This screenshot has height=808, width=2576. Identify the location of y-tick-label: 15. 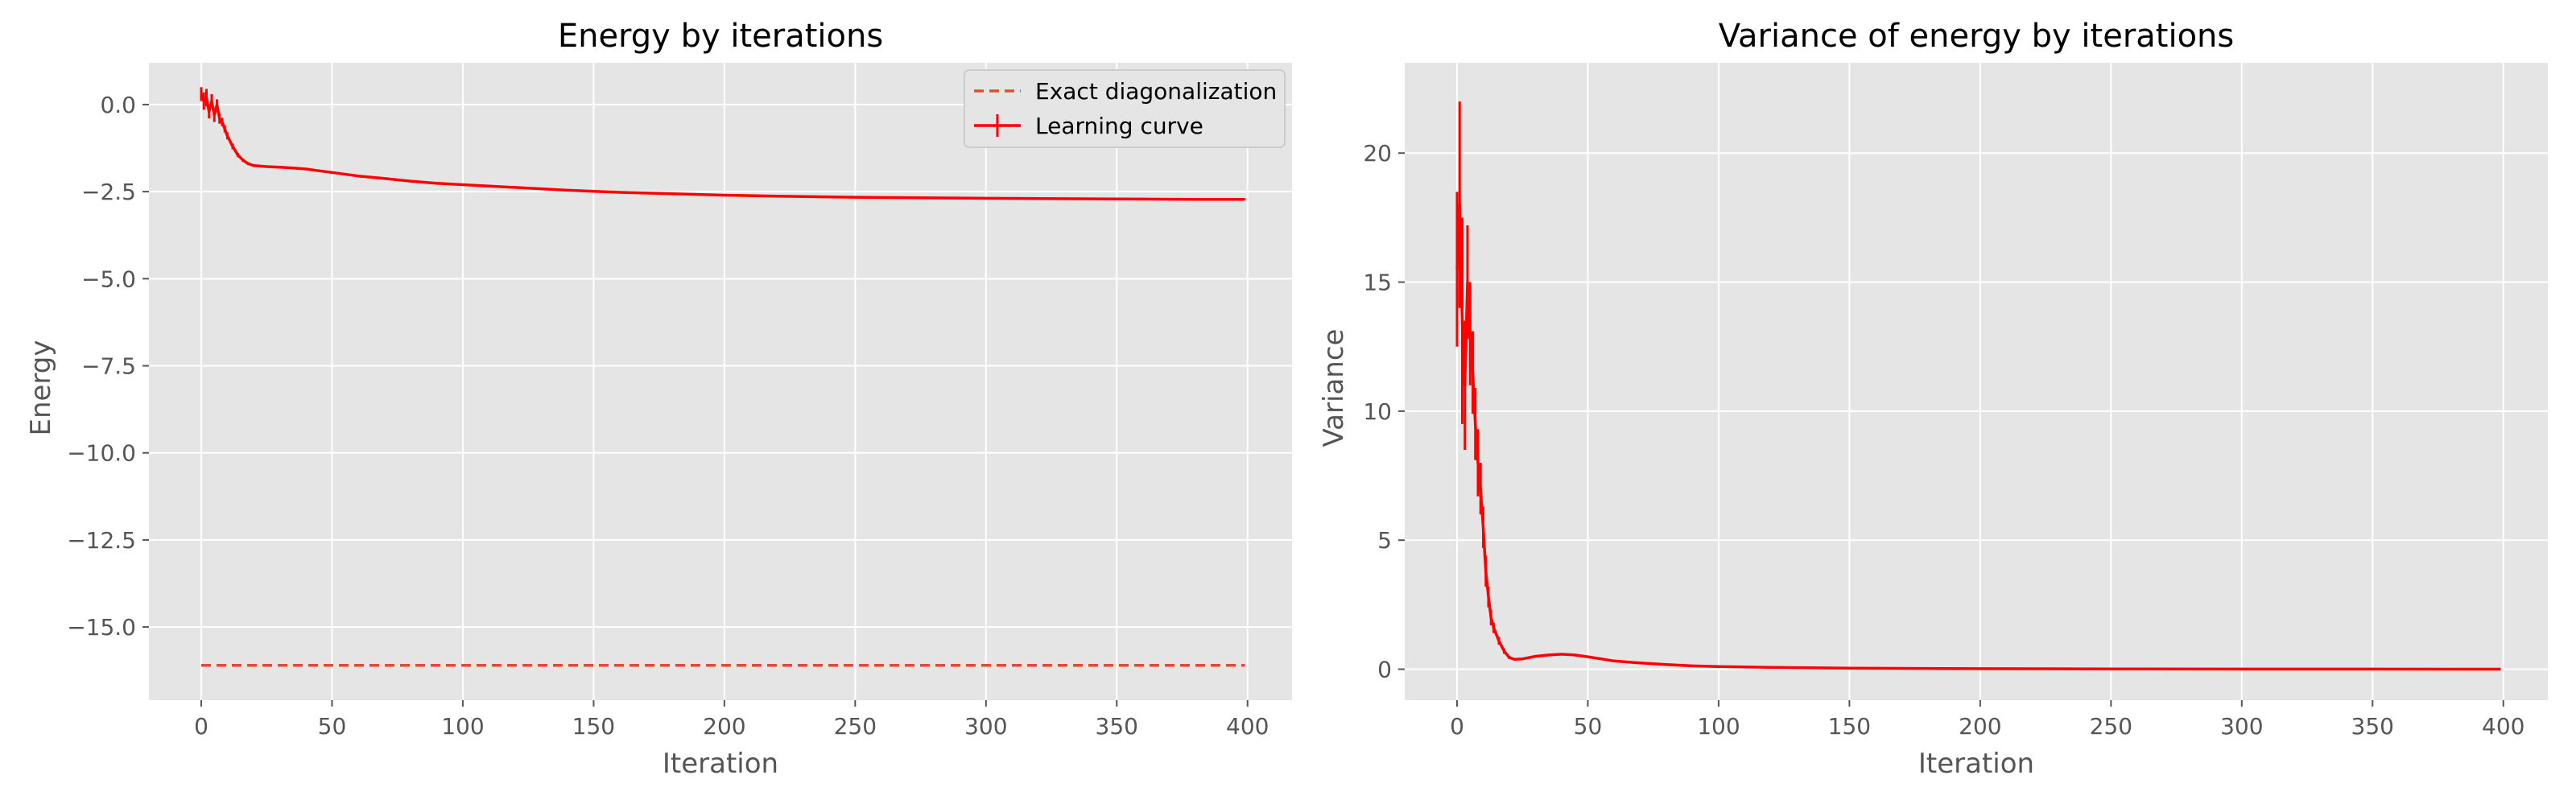
(1377, 283).